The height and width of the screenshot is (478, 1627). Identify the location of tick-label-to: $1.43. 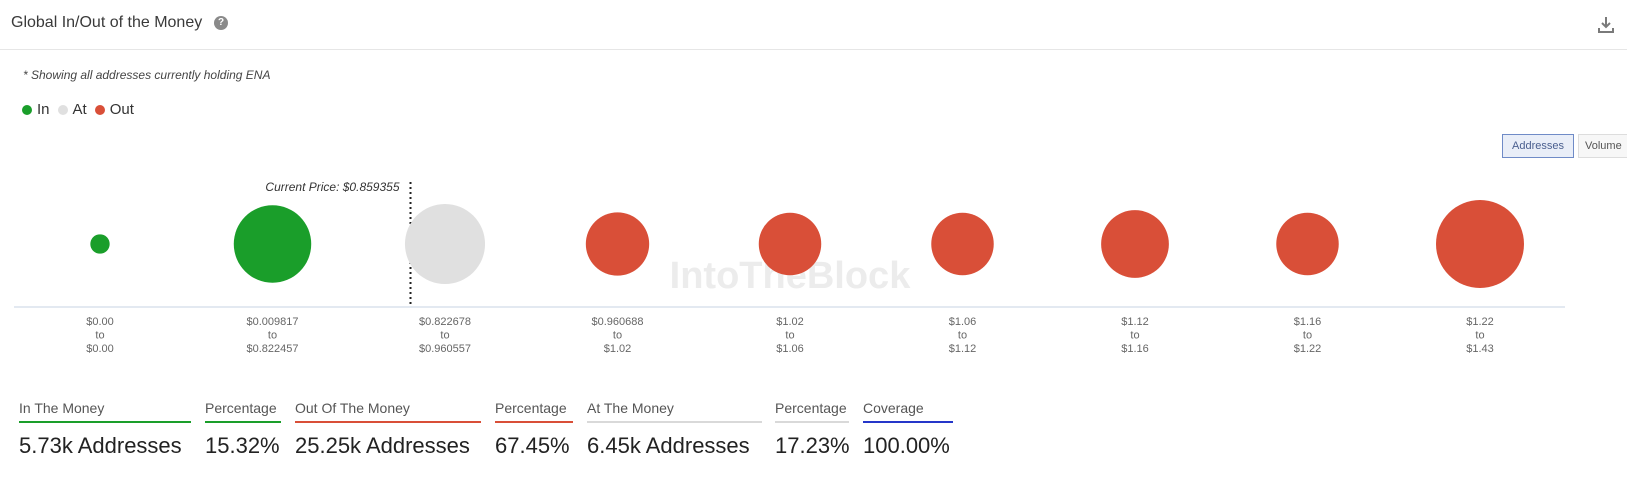
(1480, 349).